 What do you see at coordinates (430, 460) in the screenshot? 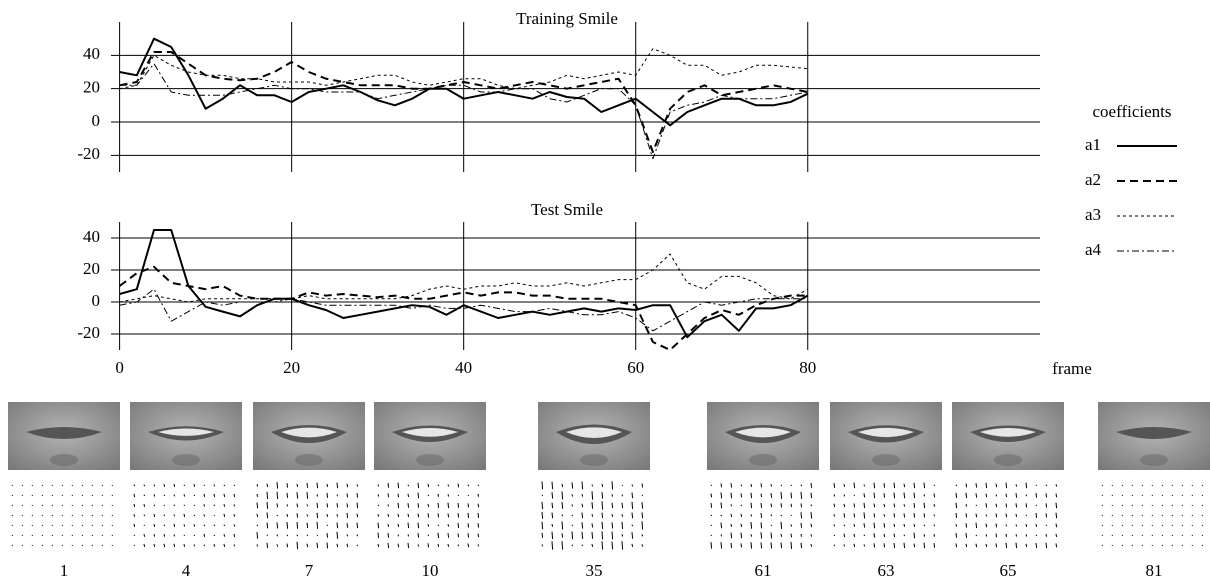
I see `chin-shadow` at bounding box center [430, 460].